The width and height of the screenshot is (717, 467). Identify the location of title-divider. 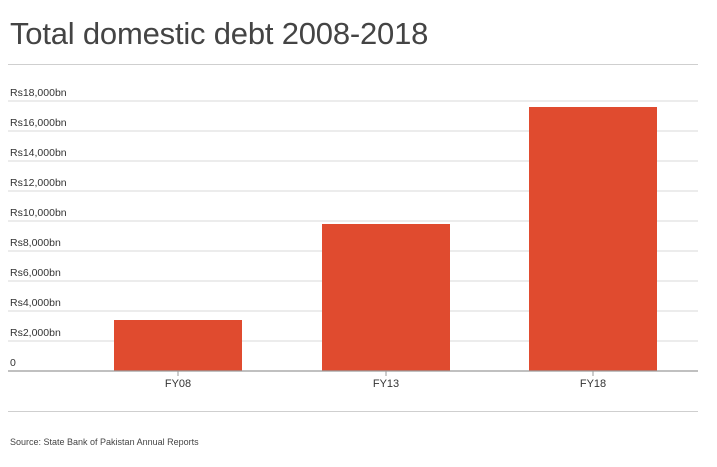
(353, 64).